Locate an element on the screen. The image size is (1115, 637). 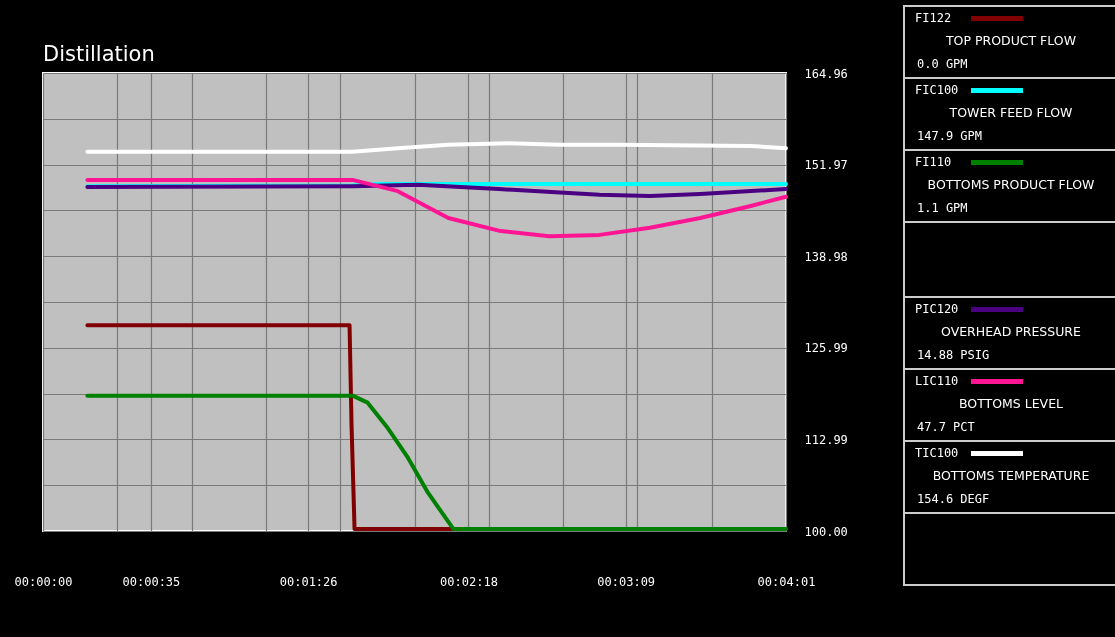
y-tick-label: 151.97 is located at coordinates (826, 165).